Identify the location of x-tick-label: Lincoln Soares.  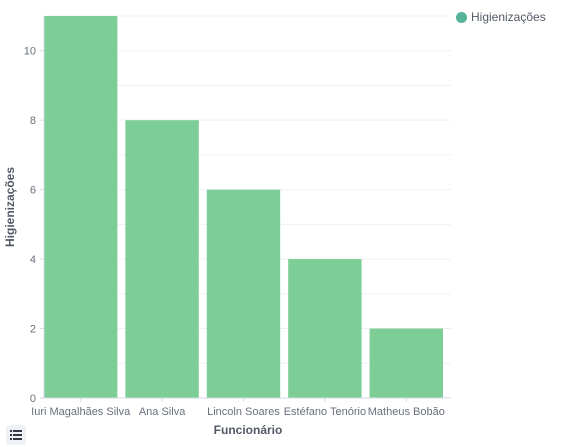
(243, 412).